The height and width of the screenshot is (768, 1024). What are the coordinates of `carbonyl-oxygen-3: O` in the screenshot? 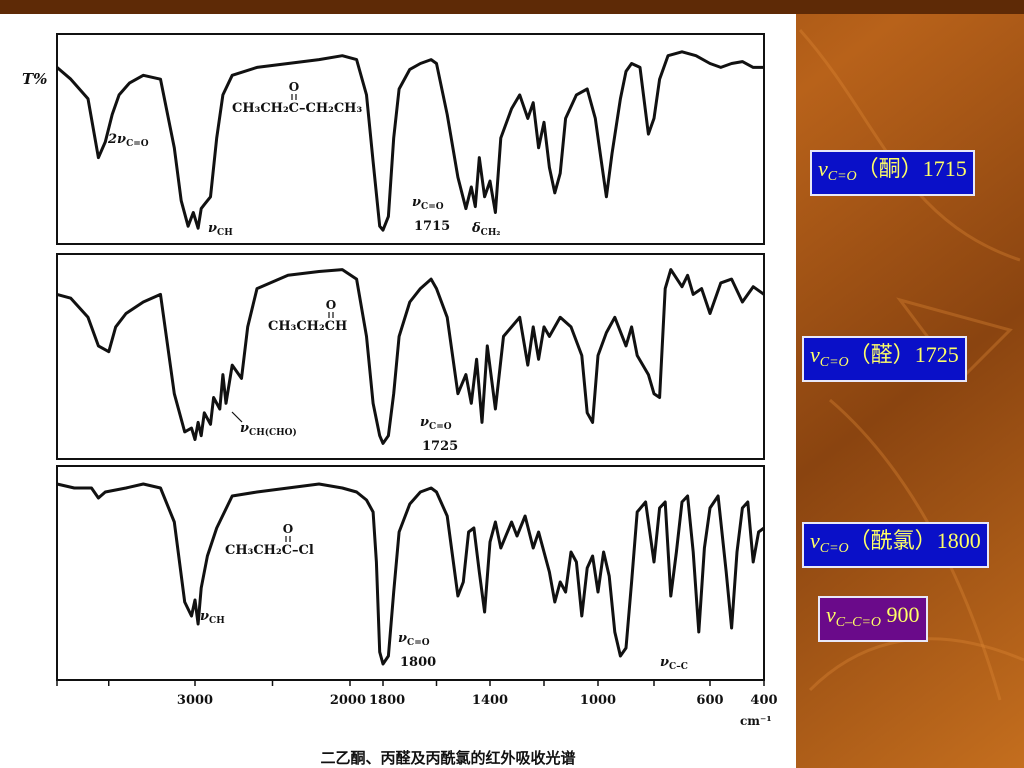 It's located at (288, 529).